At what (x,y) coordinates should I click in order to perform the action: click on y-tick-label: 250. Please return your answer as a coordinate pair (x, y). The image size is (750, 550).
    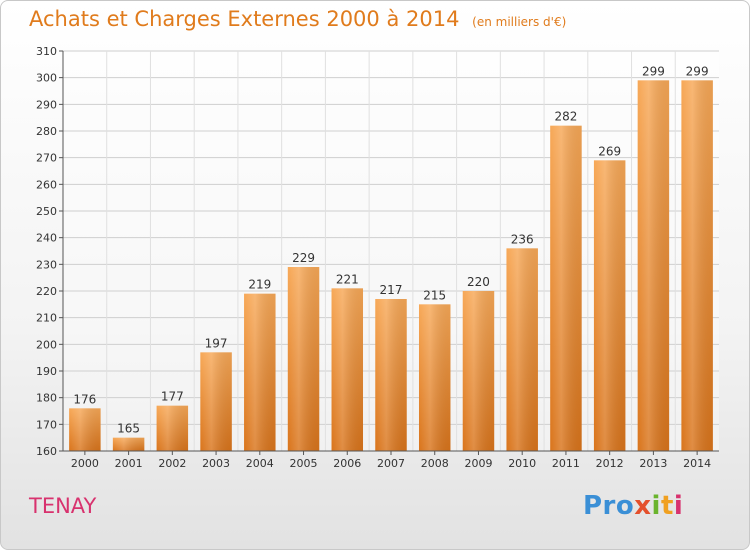
    Looking at the image, I should click on (46, 211).